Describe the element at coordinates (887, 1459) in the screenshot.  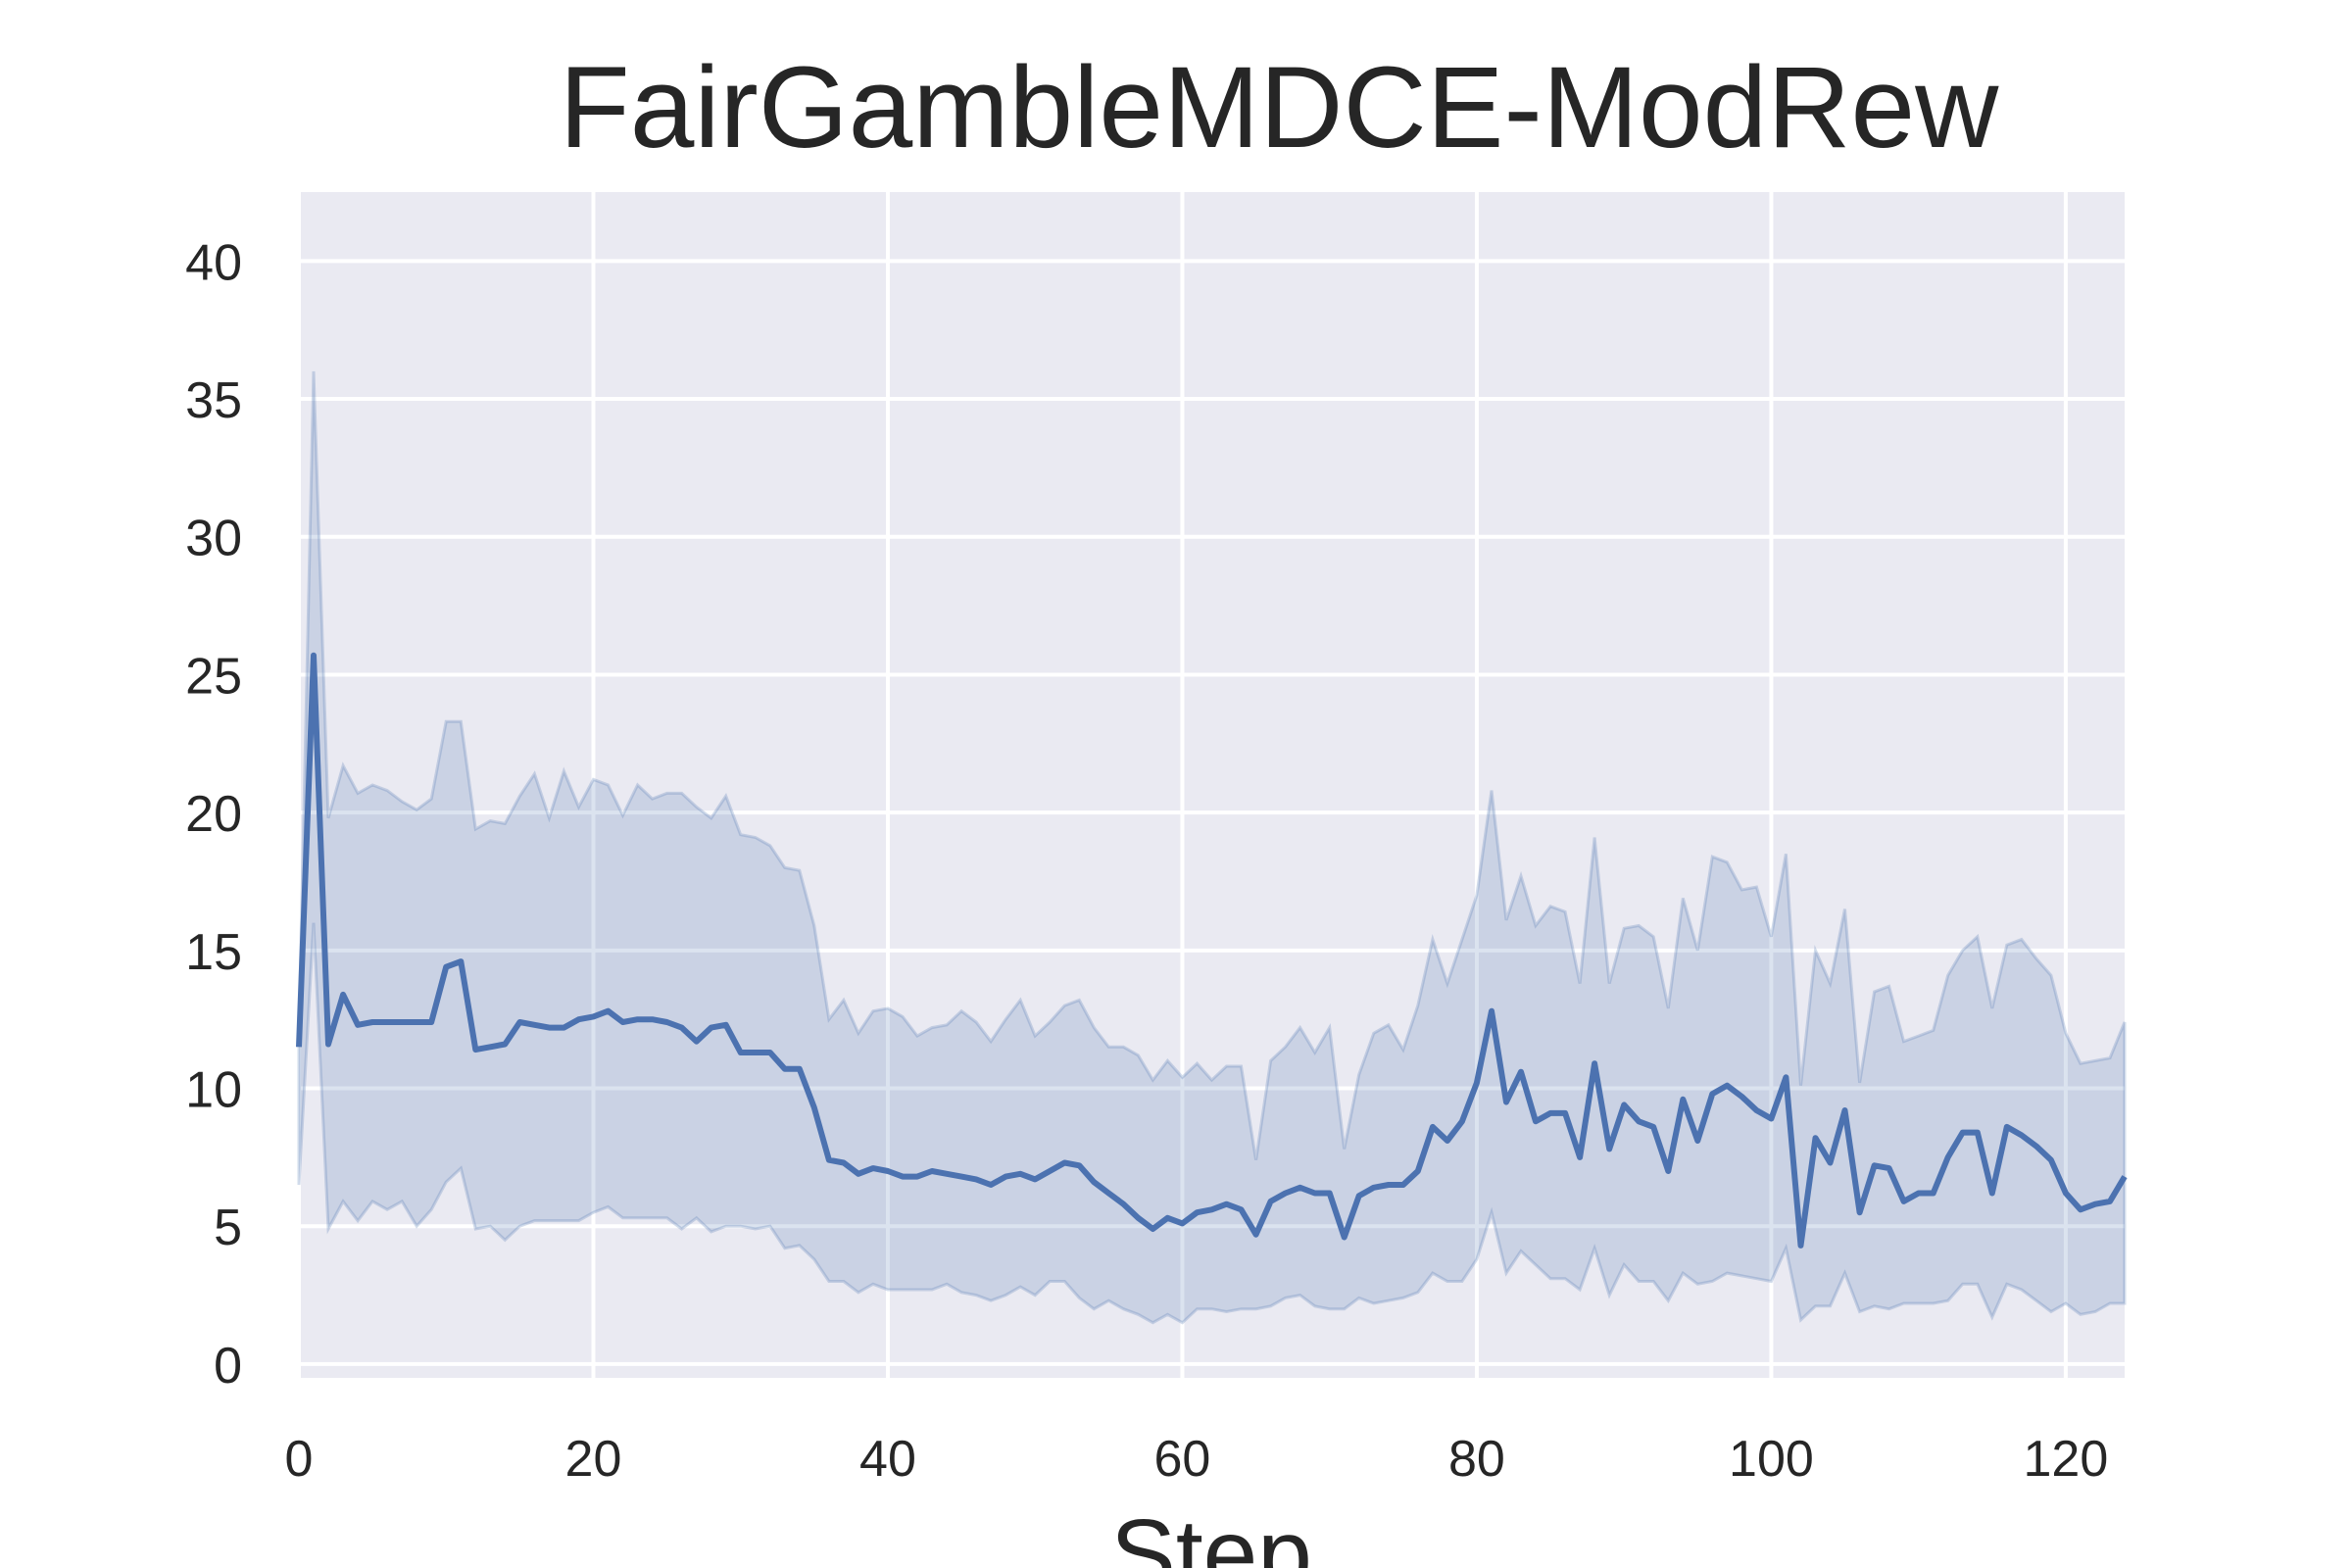
I see `x-tick-label: 40` at that location.